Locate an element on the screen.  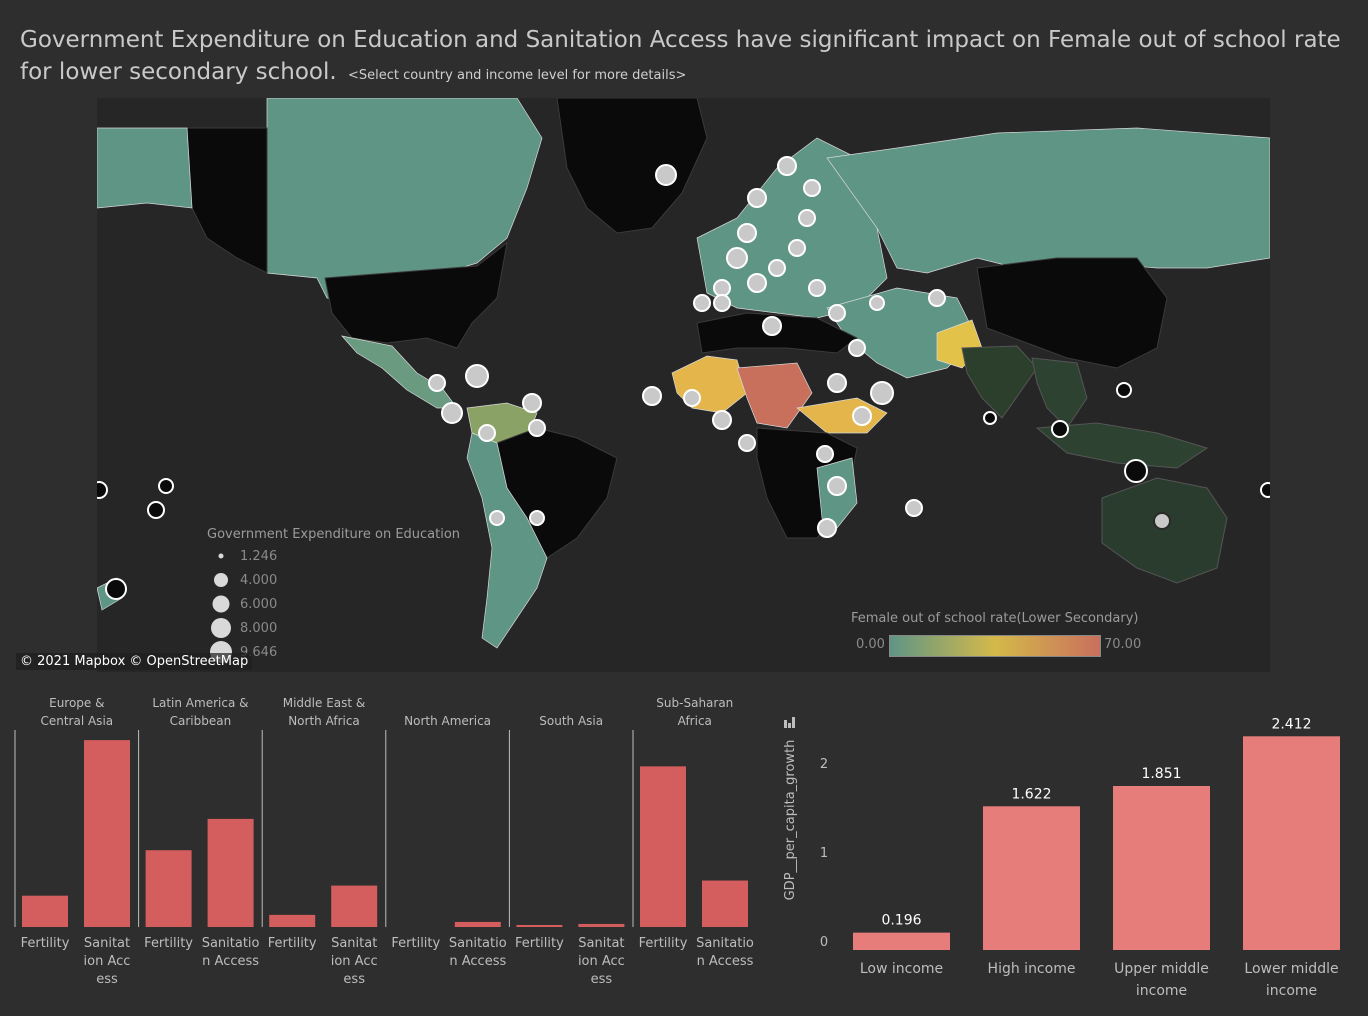
y-tick-label: 1 is located at coordinates (824, 853).